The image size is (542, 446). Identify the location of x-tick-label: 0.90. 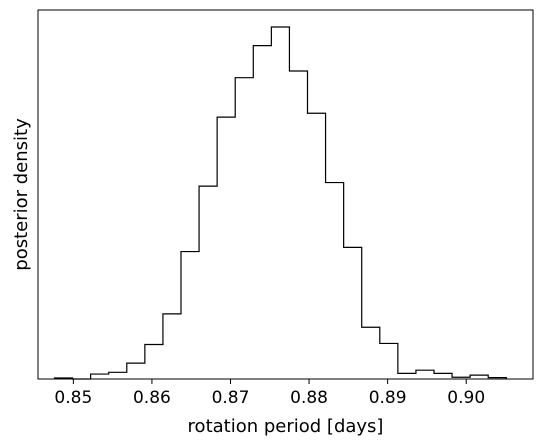
(466, 398).